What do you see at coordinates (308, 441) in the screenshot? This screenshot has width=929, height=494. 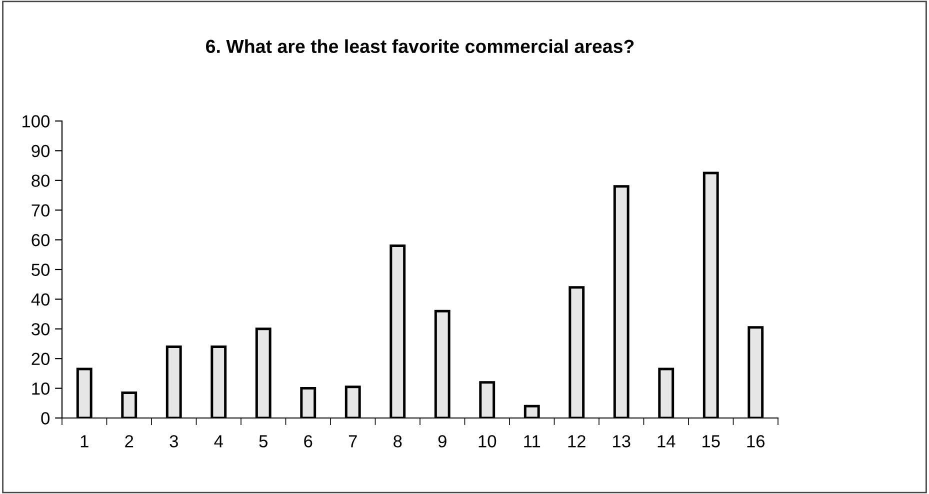 I see `x-tick-label: 6` at bounding box center [308, 441].